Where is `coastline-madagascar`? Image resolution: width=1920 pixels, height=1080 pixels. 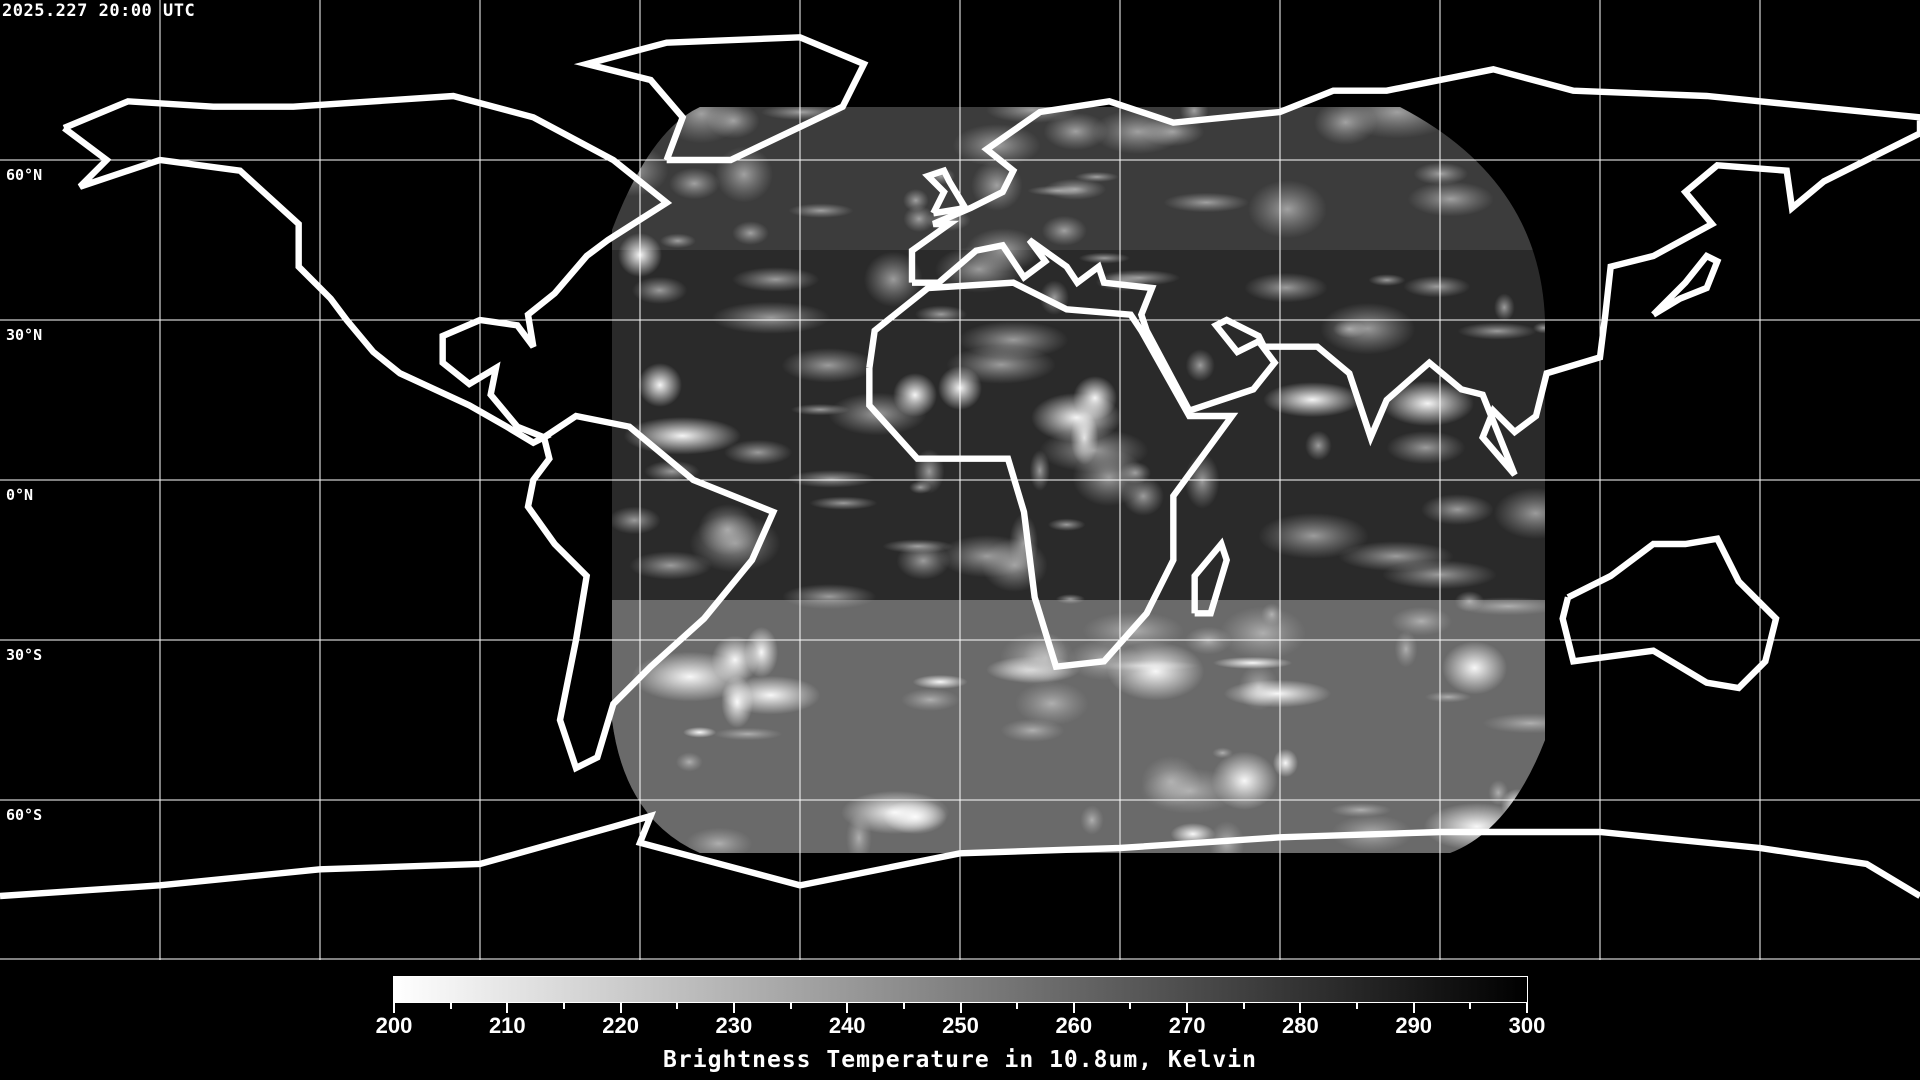 coastline-madagascar is located at coordinates (1211, 577).